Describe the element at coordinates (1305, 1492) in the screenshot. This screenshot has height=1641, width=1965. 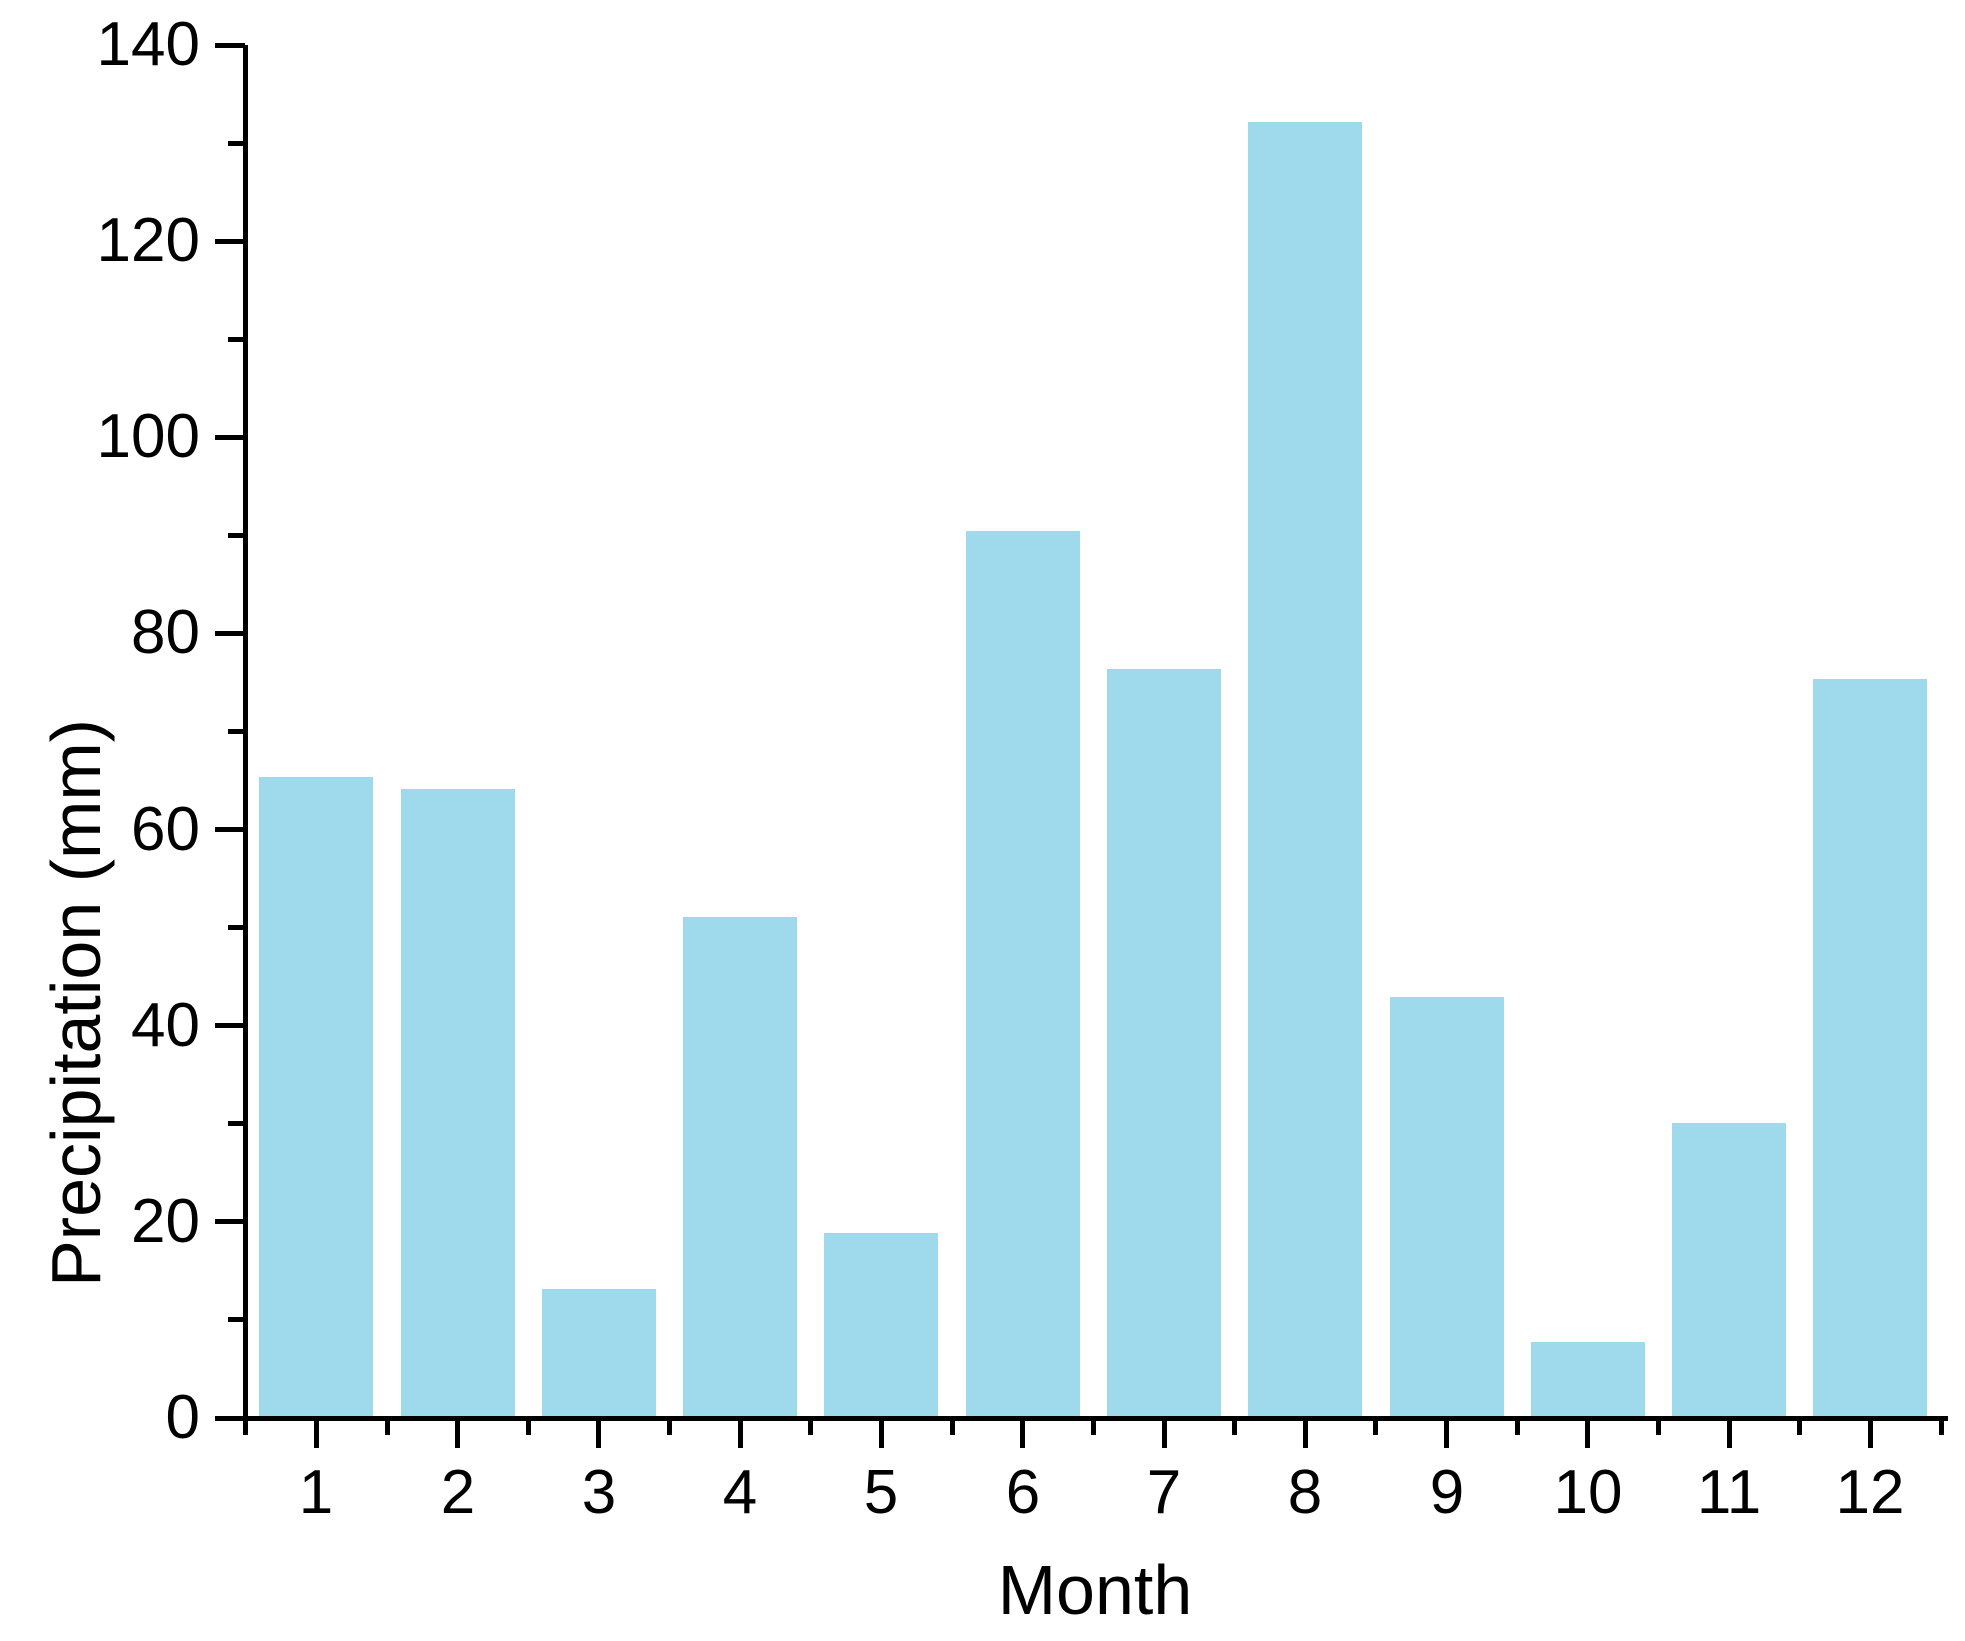
I see `x-tick-label: 8` at that location.